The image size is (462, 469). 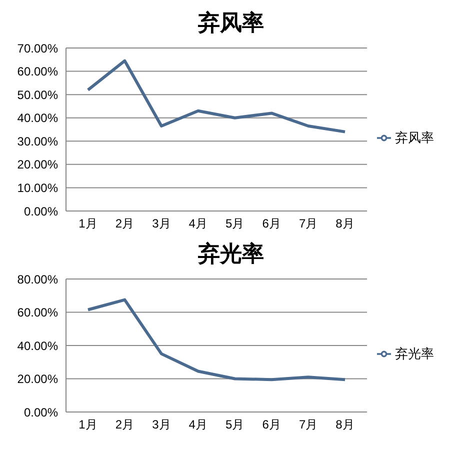 I want to click on y-tick-label: 30.00%, so click(x=37, y=141).